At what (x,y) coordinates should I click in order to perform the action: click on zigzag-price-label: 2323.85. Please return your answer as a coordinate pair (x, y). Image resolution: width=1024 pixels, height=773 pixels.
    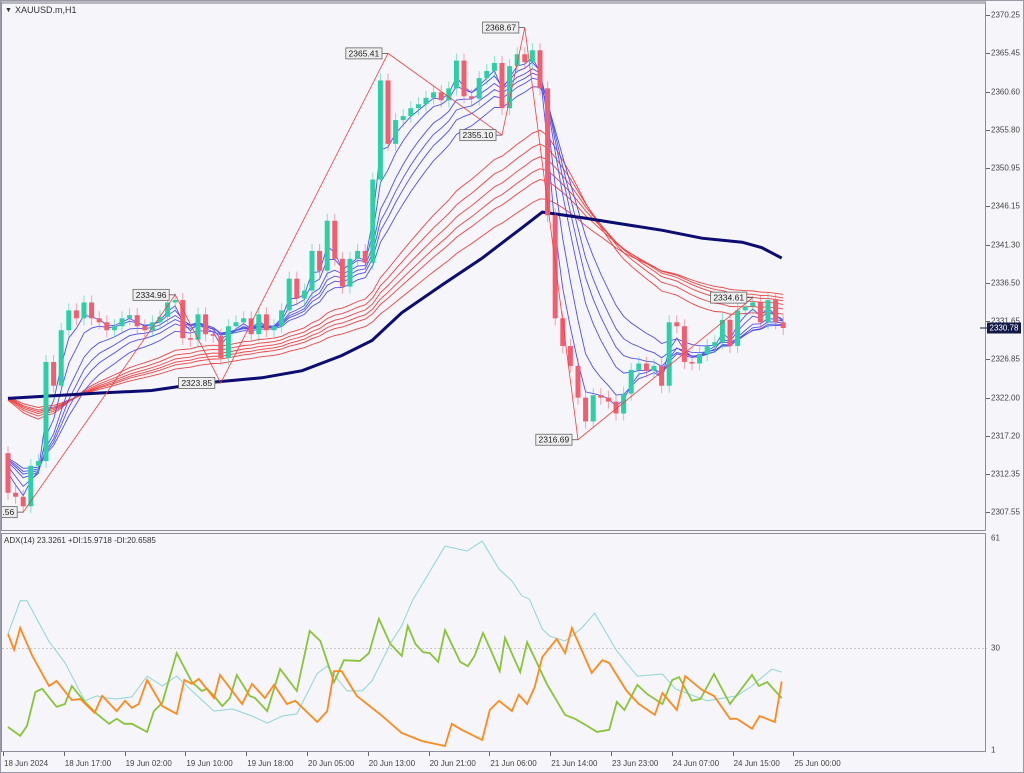
    Looking at the image, I should click on (196, 383).